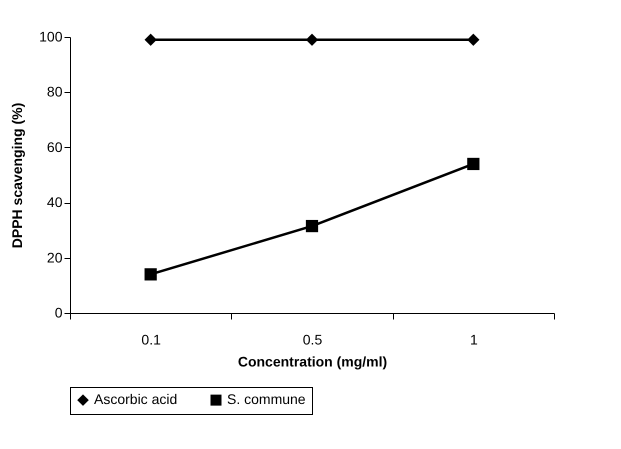 This screenshot has width=621, height=449. What do you see at coordinates (54, 92) in the screenshot?
I see `y-tick-label: 80` at bounding box center [54, 92].